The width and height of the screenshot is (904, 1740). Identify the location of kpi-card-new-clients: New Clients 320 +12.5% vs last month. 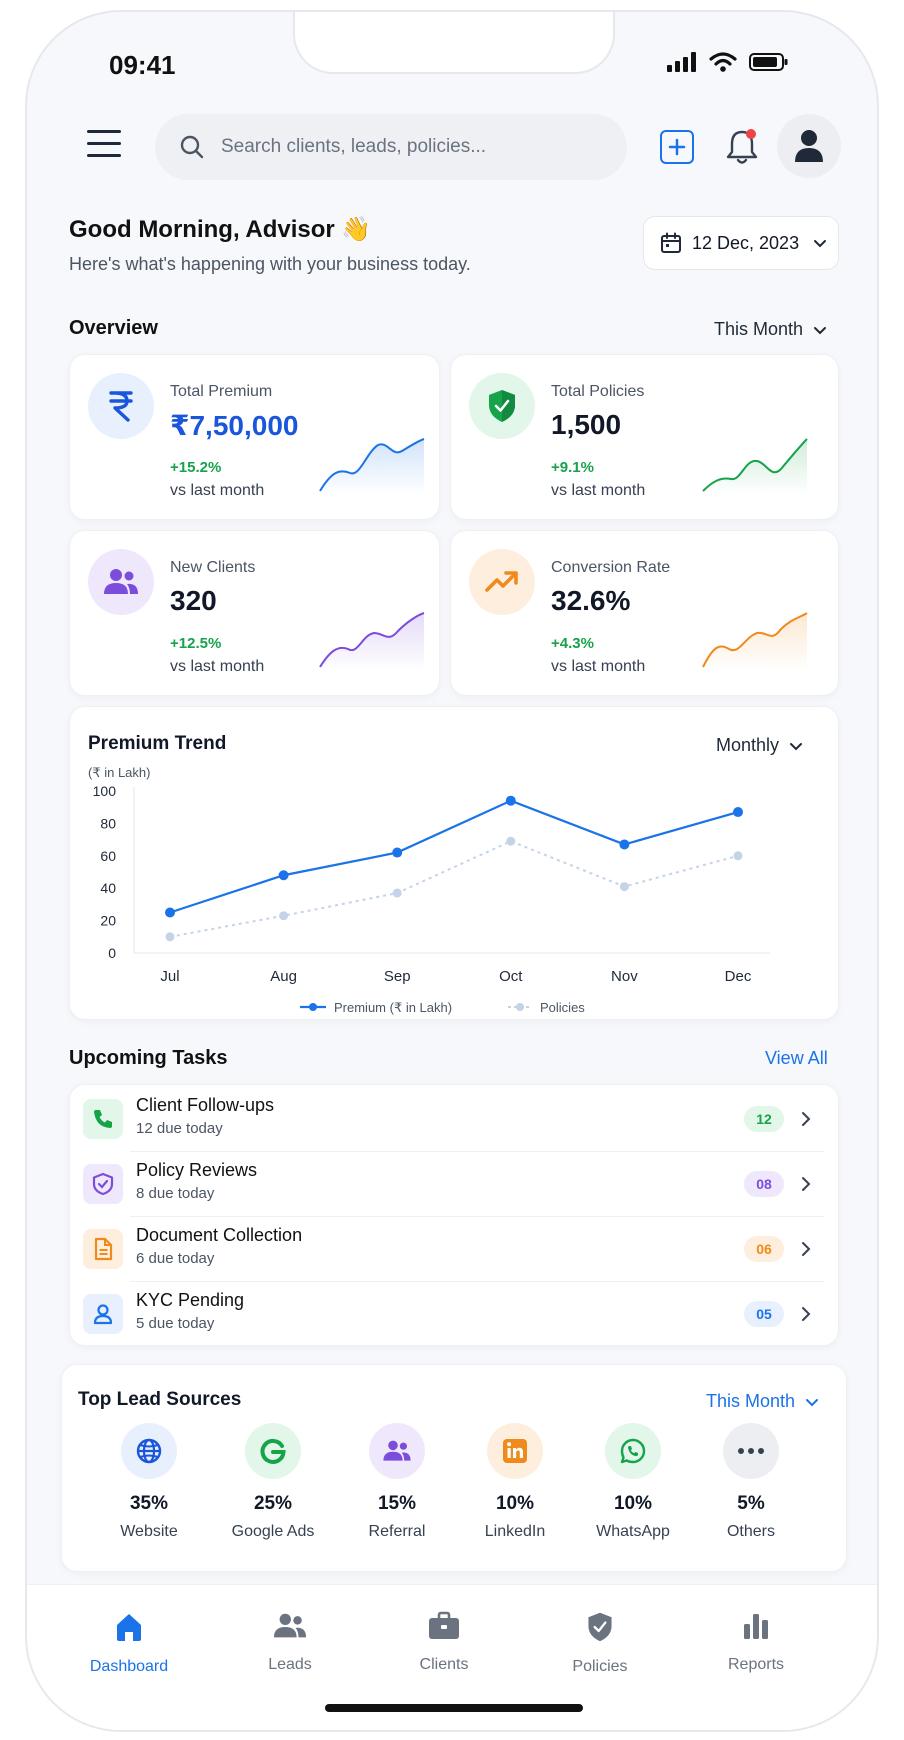
(254, 613).